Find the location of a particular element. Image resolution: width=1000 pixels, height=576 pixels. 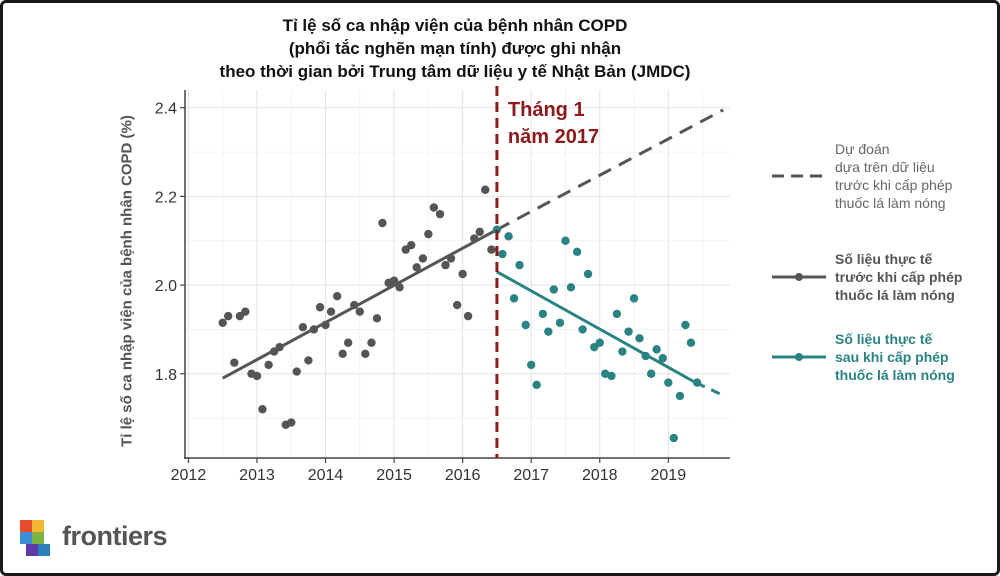

frontiers-logo: frontiers is located at coordinates (113, 540).